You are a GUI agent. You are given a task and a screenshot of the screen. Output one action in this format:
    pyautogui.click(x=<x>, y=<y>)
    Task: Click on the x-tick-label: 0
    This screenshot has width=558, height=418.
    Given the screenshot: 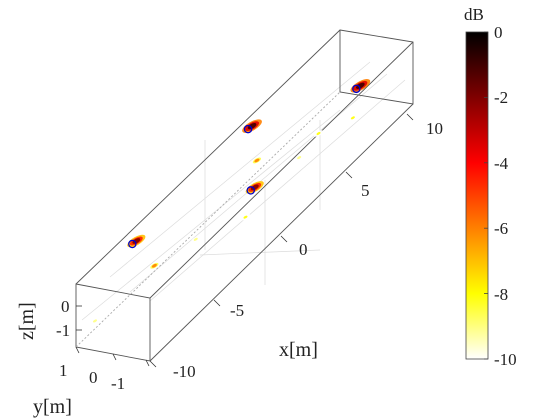 What is the action you would take?
    pyautogui.click(x=303, y=249)
    